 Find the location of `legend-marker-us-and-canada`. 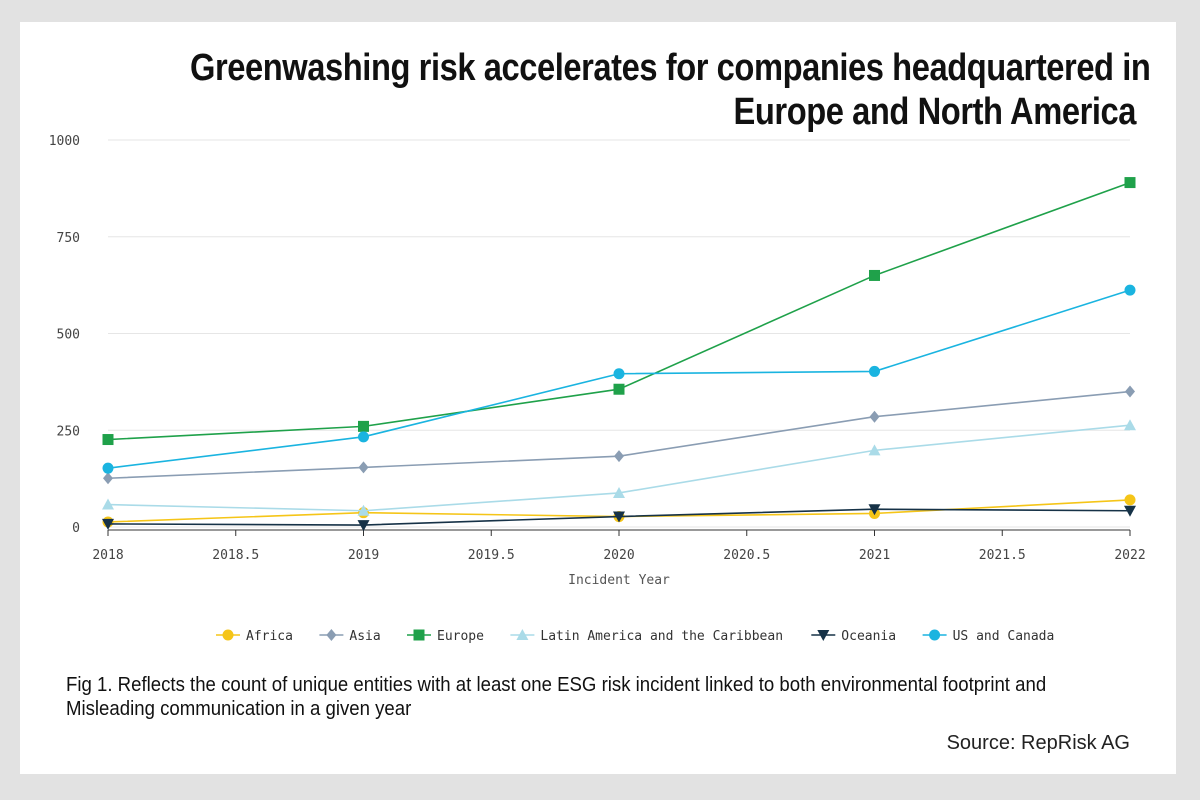

legend-marker-us-and-canada is located at coordinates (935, 635).